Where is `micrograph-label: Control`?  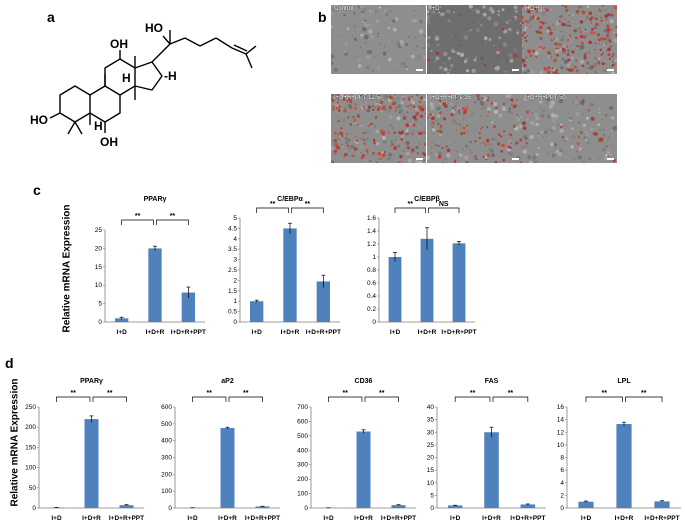
micrograph-label: Control is located at coordinates (344, 9).